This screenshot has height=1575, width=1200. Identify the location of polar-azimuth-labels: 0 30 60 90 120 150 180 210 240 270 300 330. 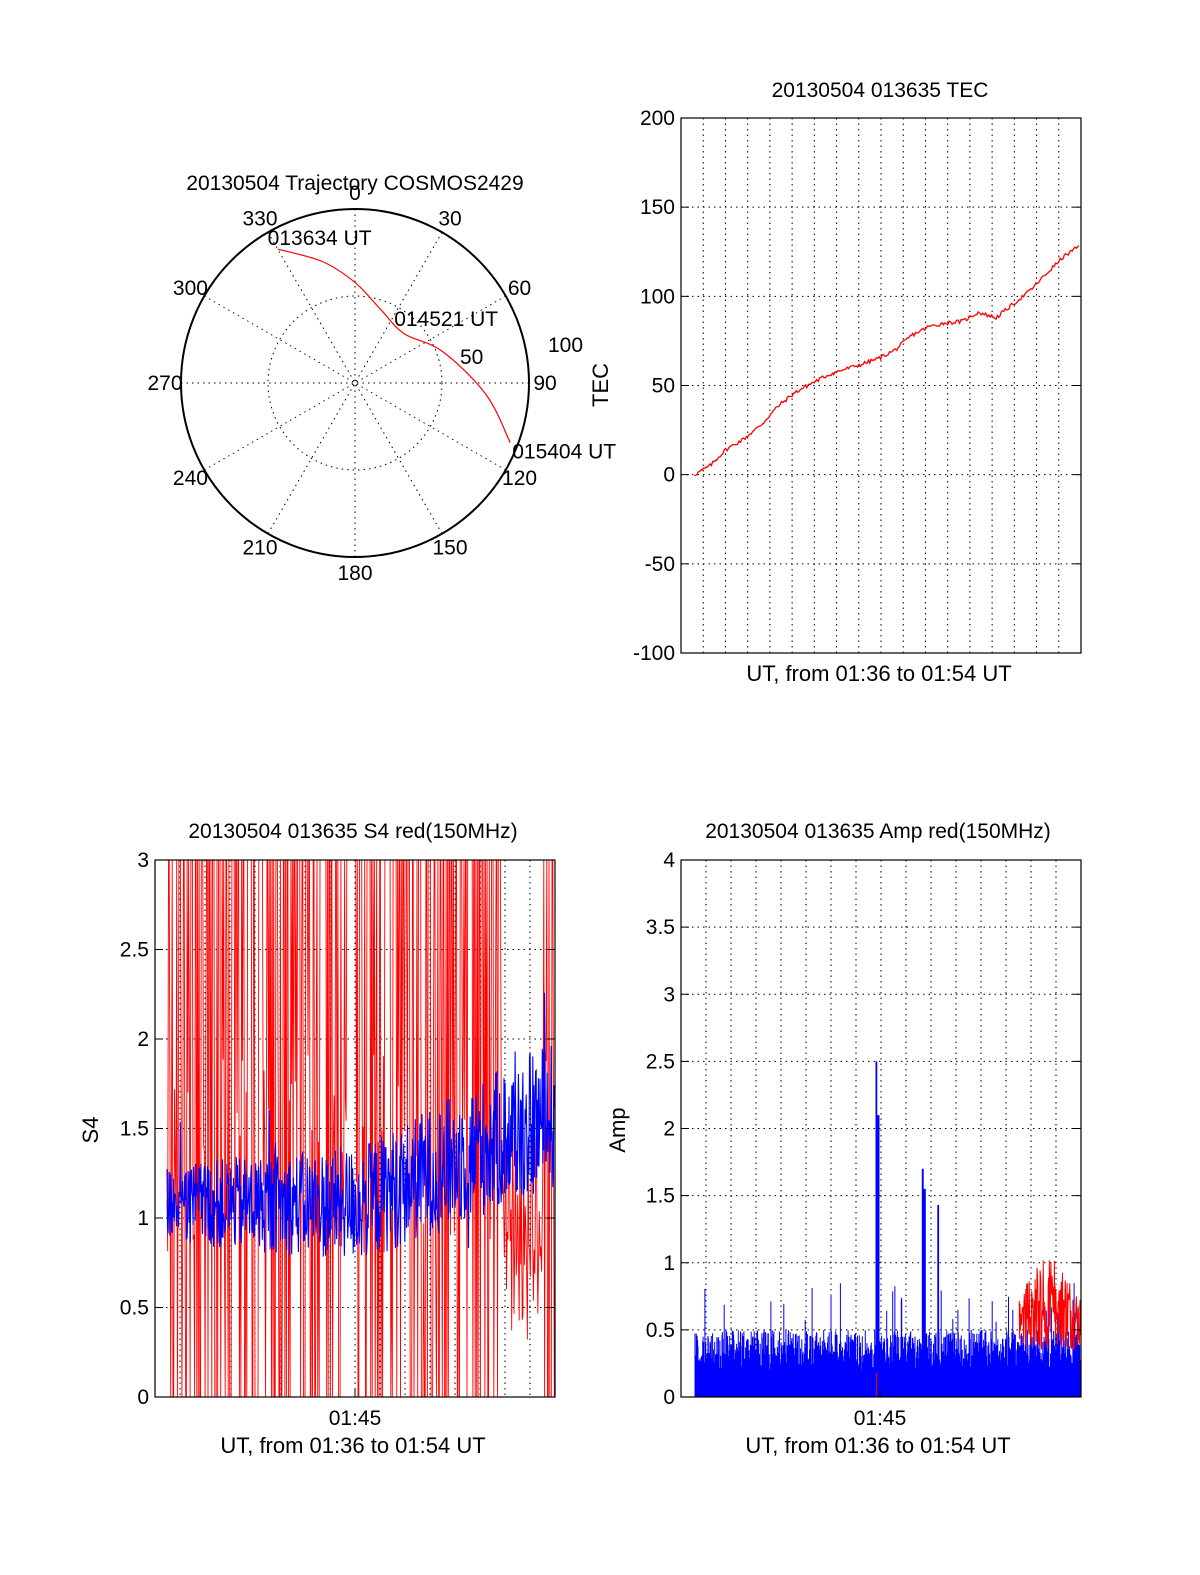
(351, 383).